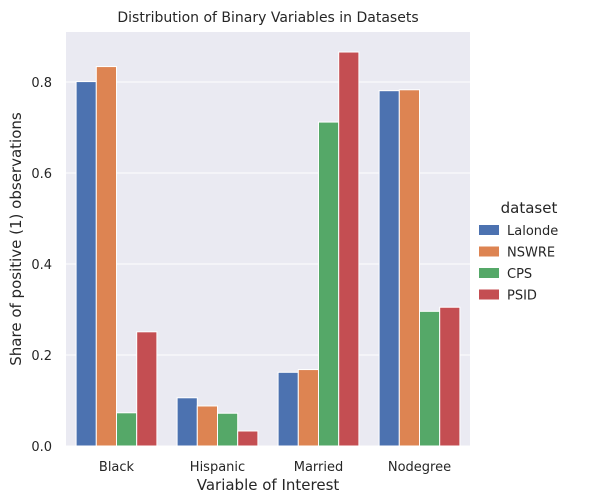 The image size is (589, 504). Describe the element at coordinates (531, 253) in the screenshot. I see `legend-label: NSWRE` at that location.